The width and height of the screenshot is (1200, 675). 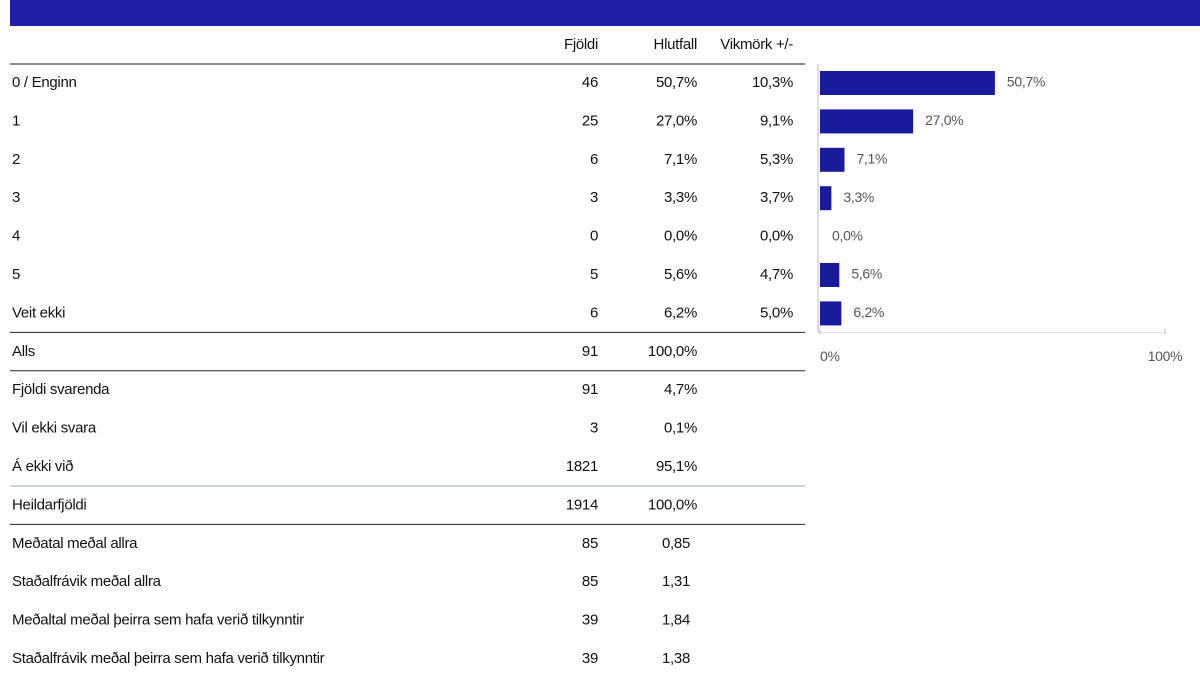 What do you see at coordinates (776, 120) in the screenshot?
I see `cell: 9,1%` at bounding box center [776, 120].